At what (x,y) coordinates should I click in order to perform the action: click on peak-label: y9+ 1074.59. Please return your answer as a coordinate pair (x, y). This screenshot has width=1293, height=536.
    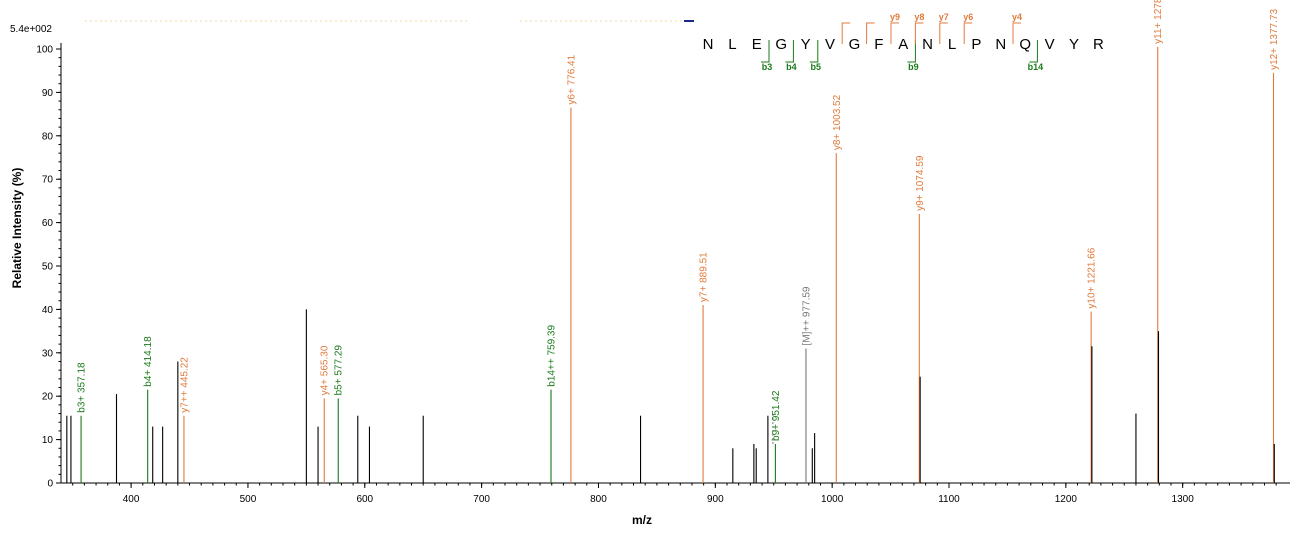
    Looking at the image, I should click on (920, 183).